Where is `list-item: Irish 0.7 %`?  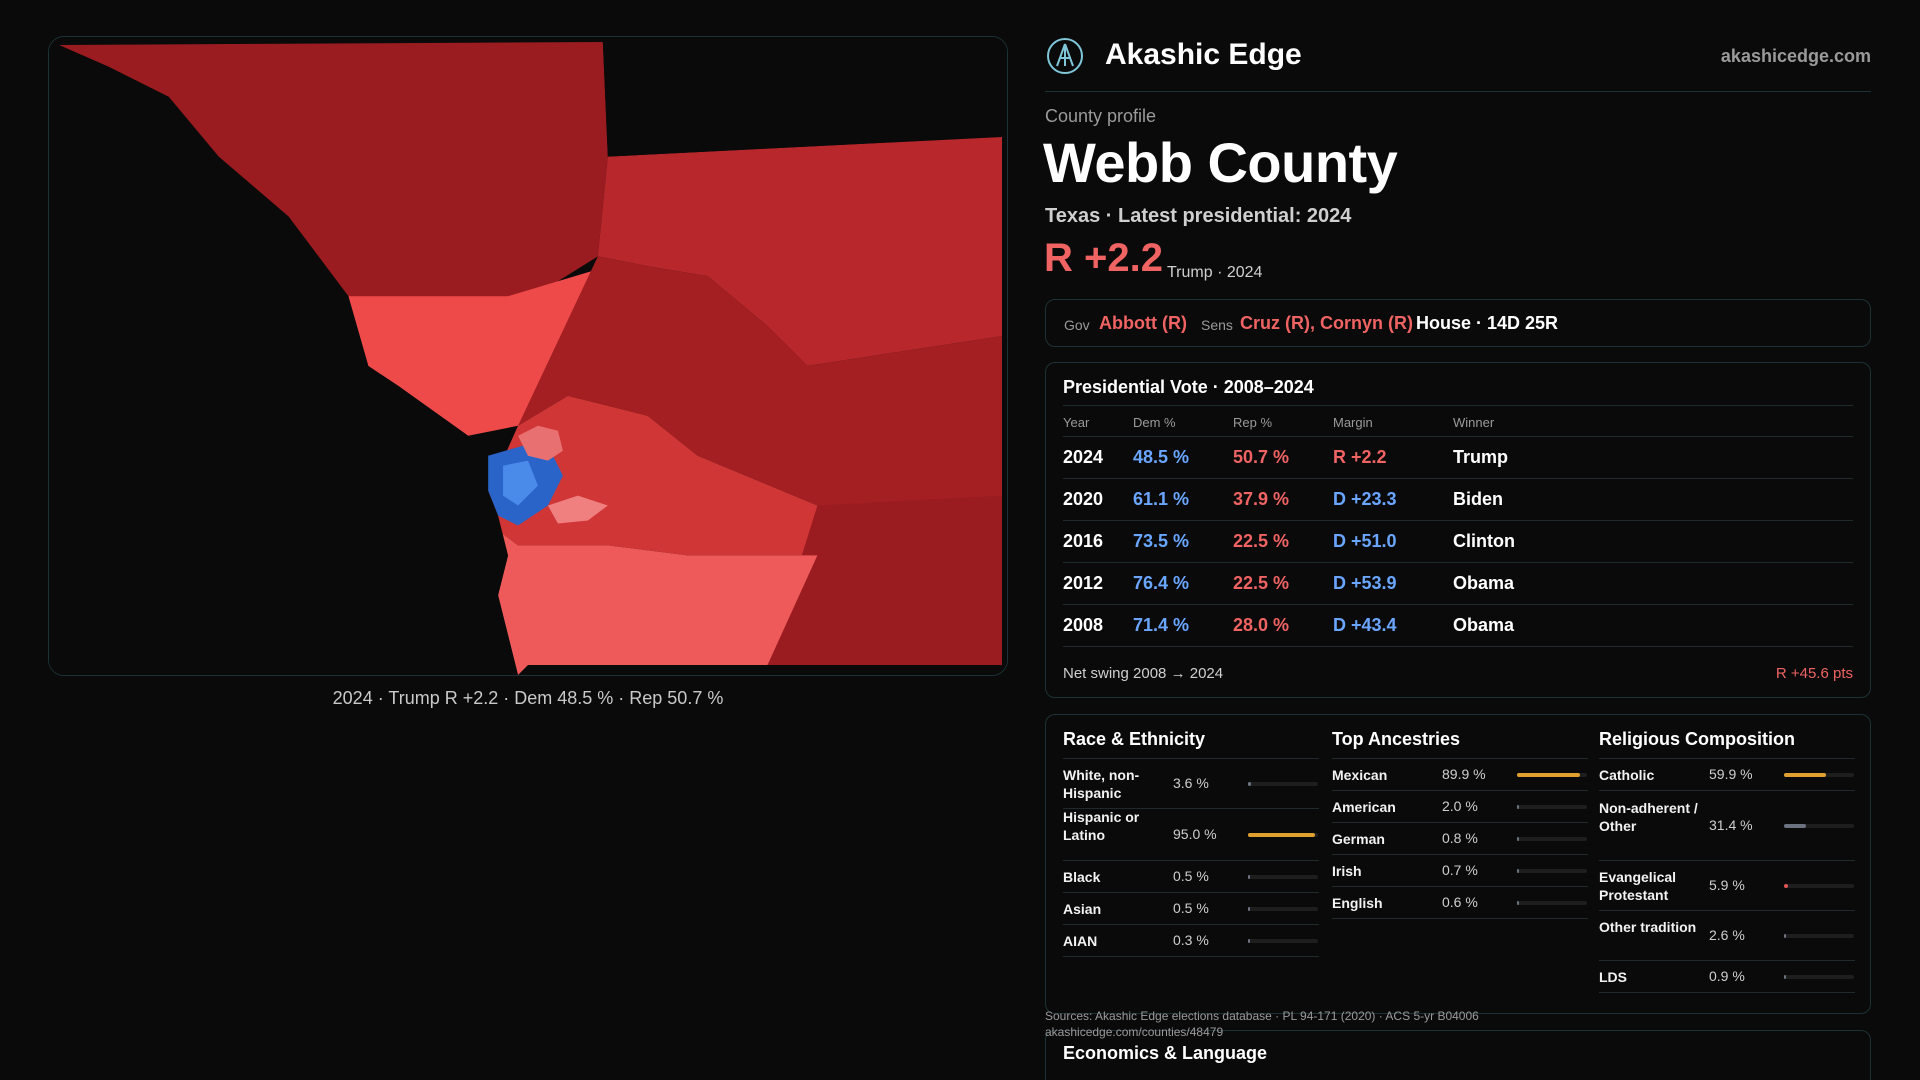
list-item: Irish 0.7 % is located at coordinates (1460, 871).